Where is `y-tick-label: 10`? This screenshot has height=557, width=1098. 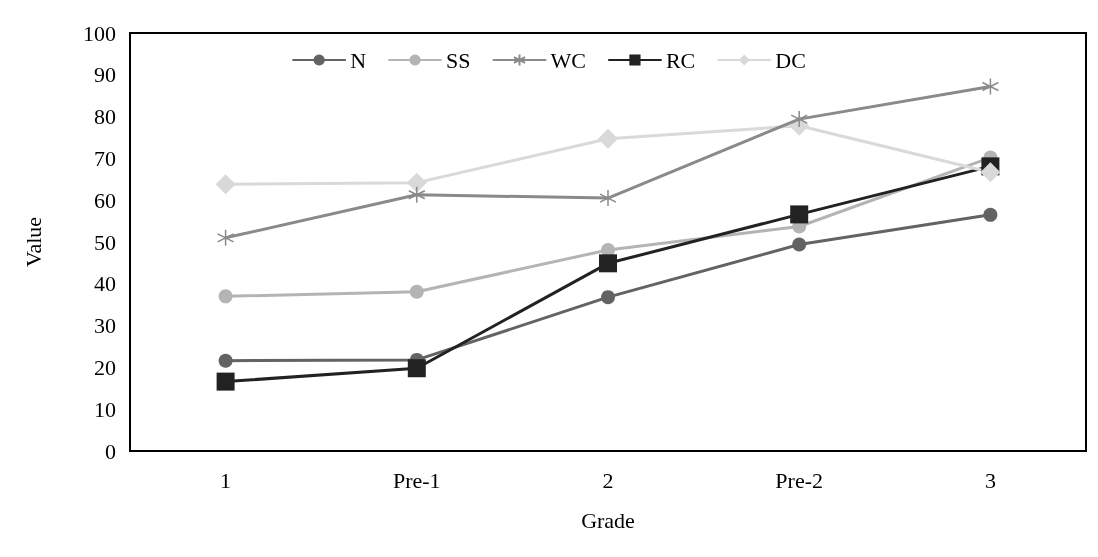 y-tick-label: 10 is located at coordinates (105, 409).